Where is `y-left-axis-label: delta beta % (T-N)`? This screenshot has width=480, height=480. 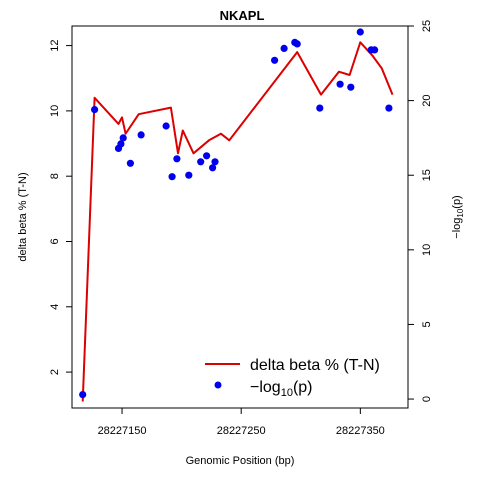
y-left-axis-label: delta beta % (T-N) is located at coordinates (23, 216).